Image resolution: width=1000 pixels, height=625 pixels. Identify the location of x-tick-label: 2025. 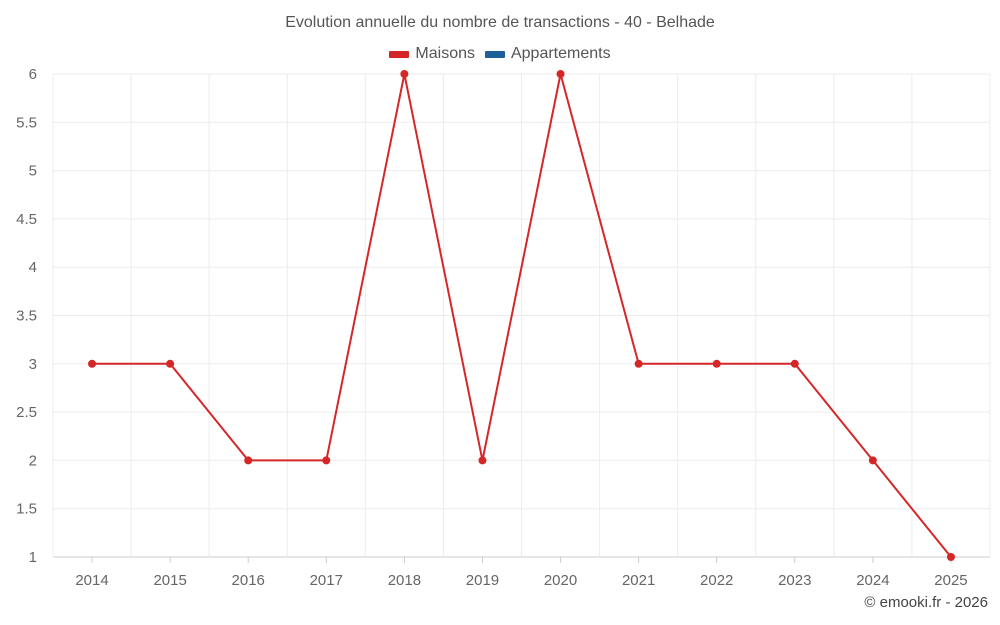
(950, 580).